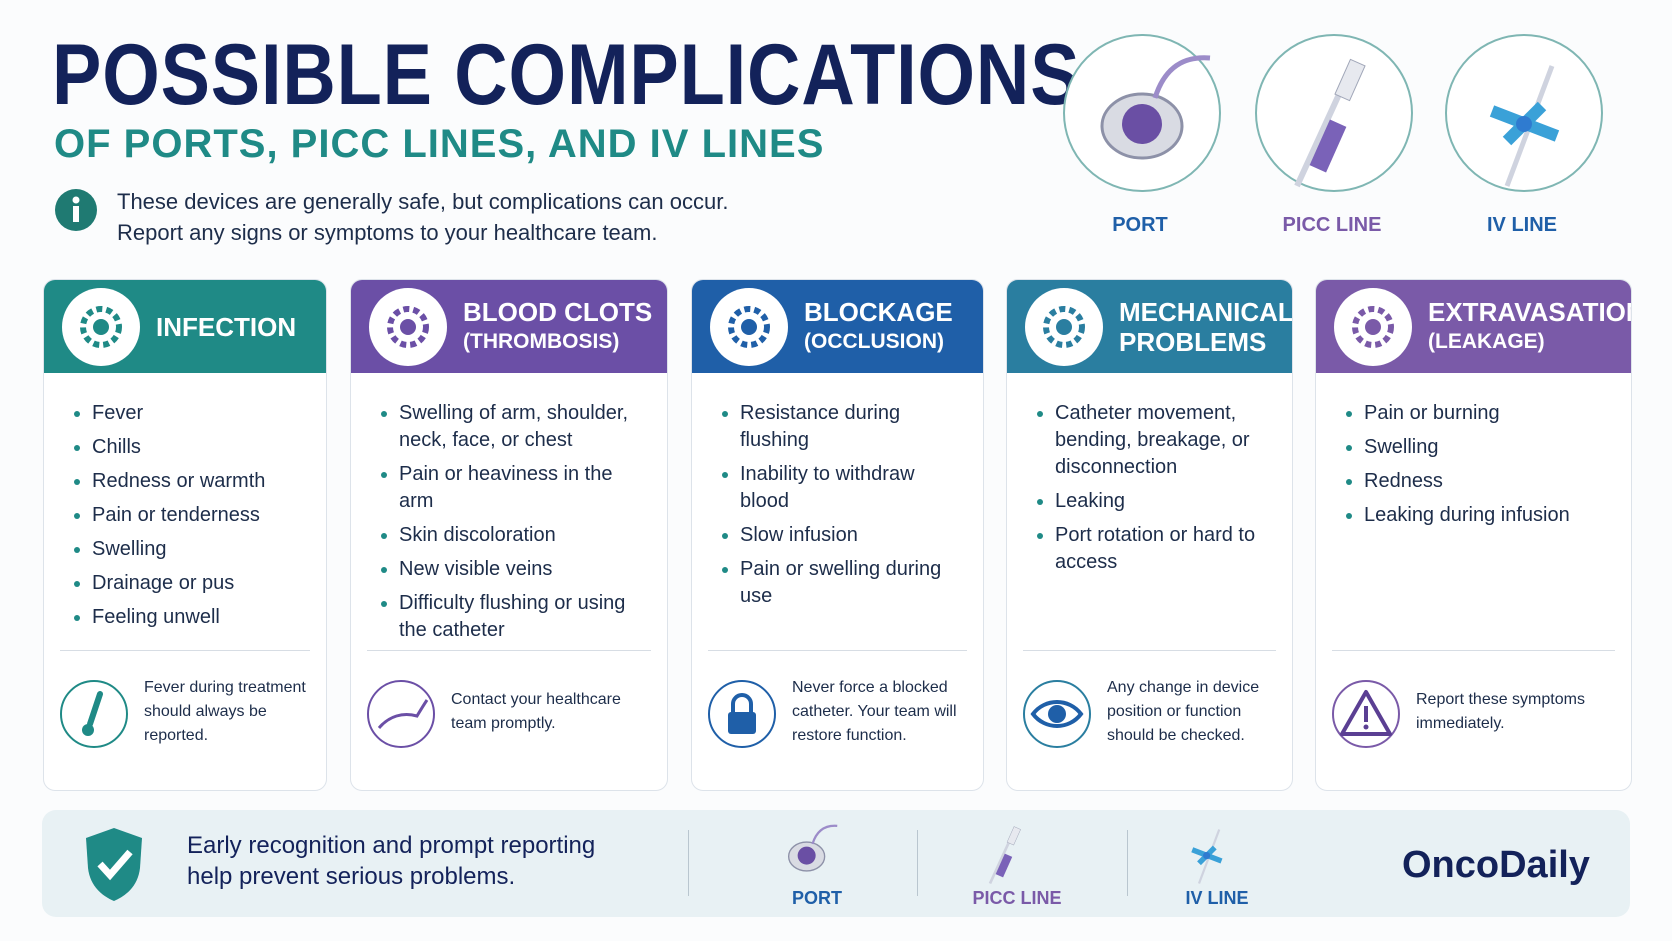 The width and height of the screenshot is (1672, 941). What do you see at coordinates (76, 210) in the screenshot?
I see `info-icon` at bounding box center [76, 210].